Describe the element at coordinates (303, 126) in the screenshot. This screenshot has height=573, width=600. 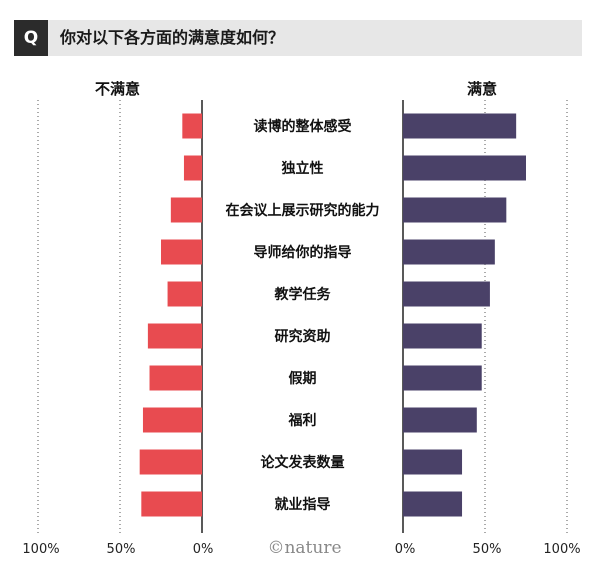
I see `category-label-0: 读博的整体感受` at that location.